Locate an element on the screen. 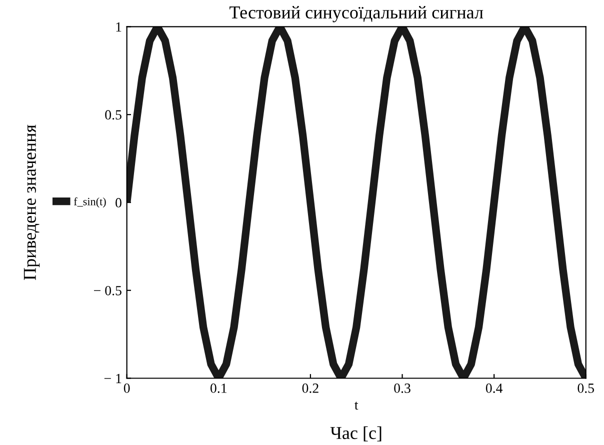  chart-title: Тестовий синусоїдальний сигнал is located at coordinates (357, 14).